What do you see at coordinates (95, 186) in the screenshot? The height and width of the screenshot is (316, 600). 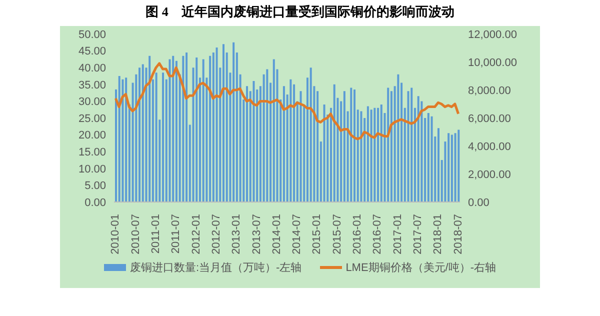 I see `y-tick-label: 5.00` at bounding box center [95, 186].